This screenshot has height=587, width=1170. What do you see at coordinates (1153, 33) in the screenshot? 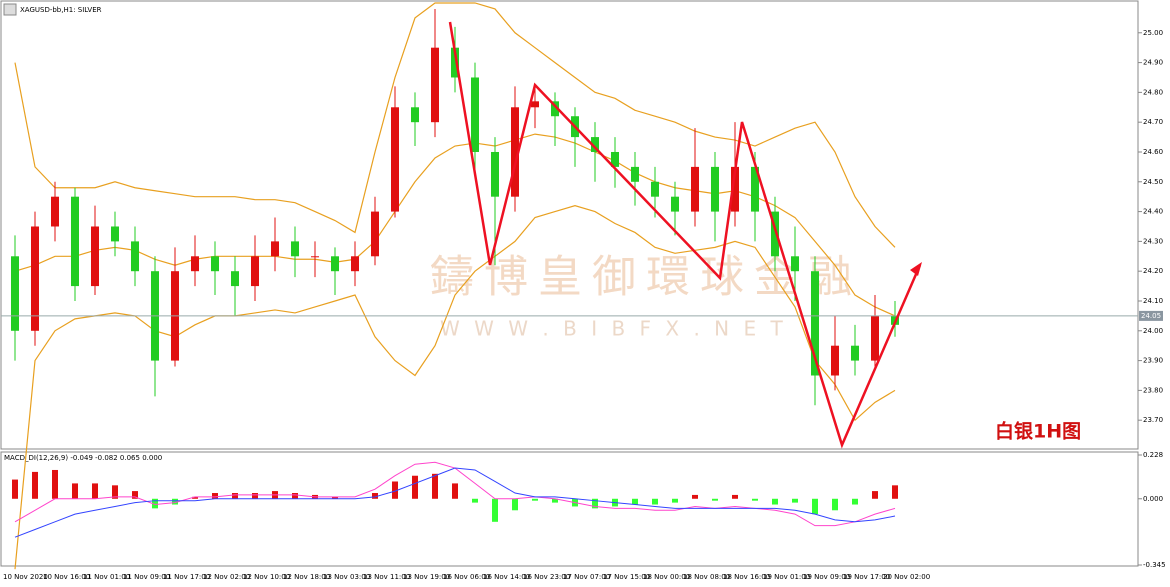
I see `y-tick-label: 25.00` at bounding box center [1153, 33].